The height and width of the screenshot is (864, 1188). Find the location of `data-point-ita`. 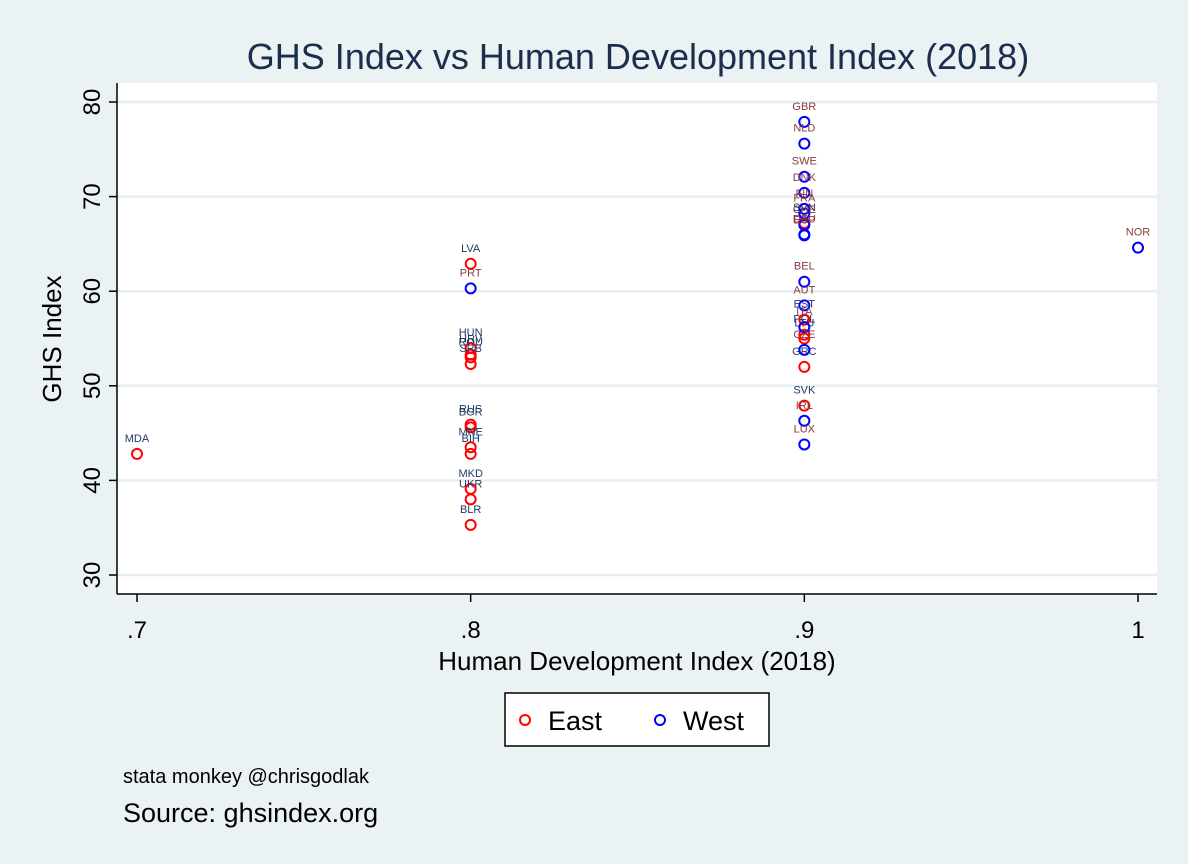

data-point-ita is located at coordinates (804, 327).